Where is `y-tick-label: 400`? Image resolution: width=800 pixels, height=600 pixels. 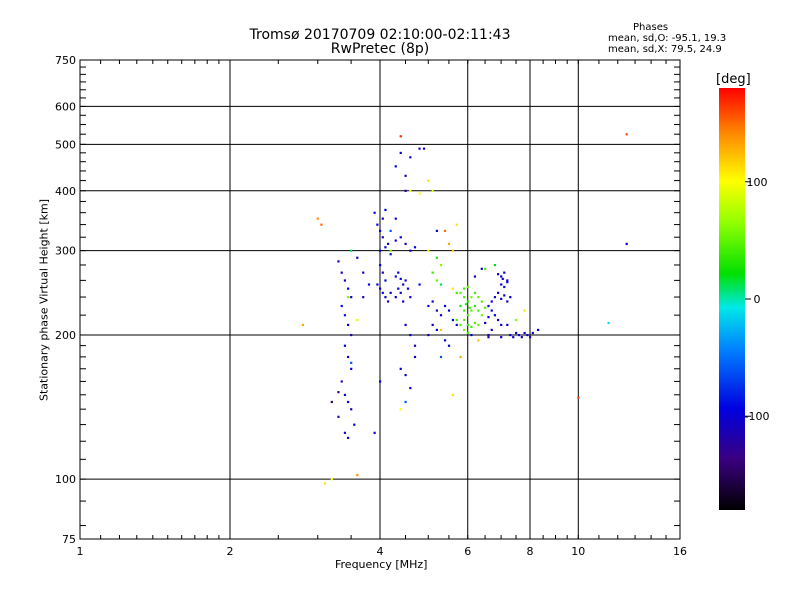 y-tick-label: 400 is located at coordinates (65, 191).